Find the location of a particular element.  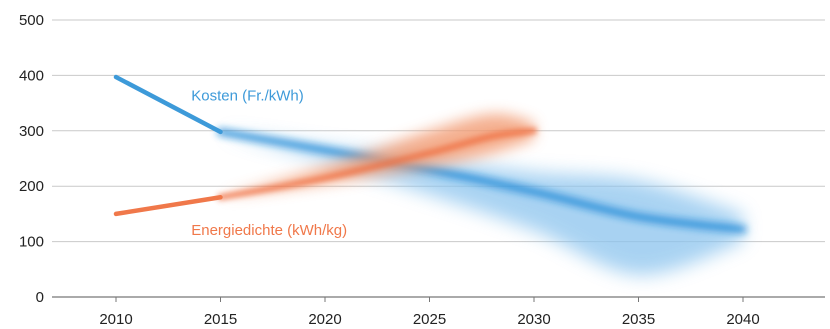

series-lines is located at coordinates (168, 145).